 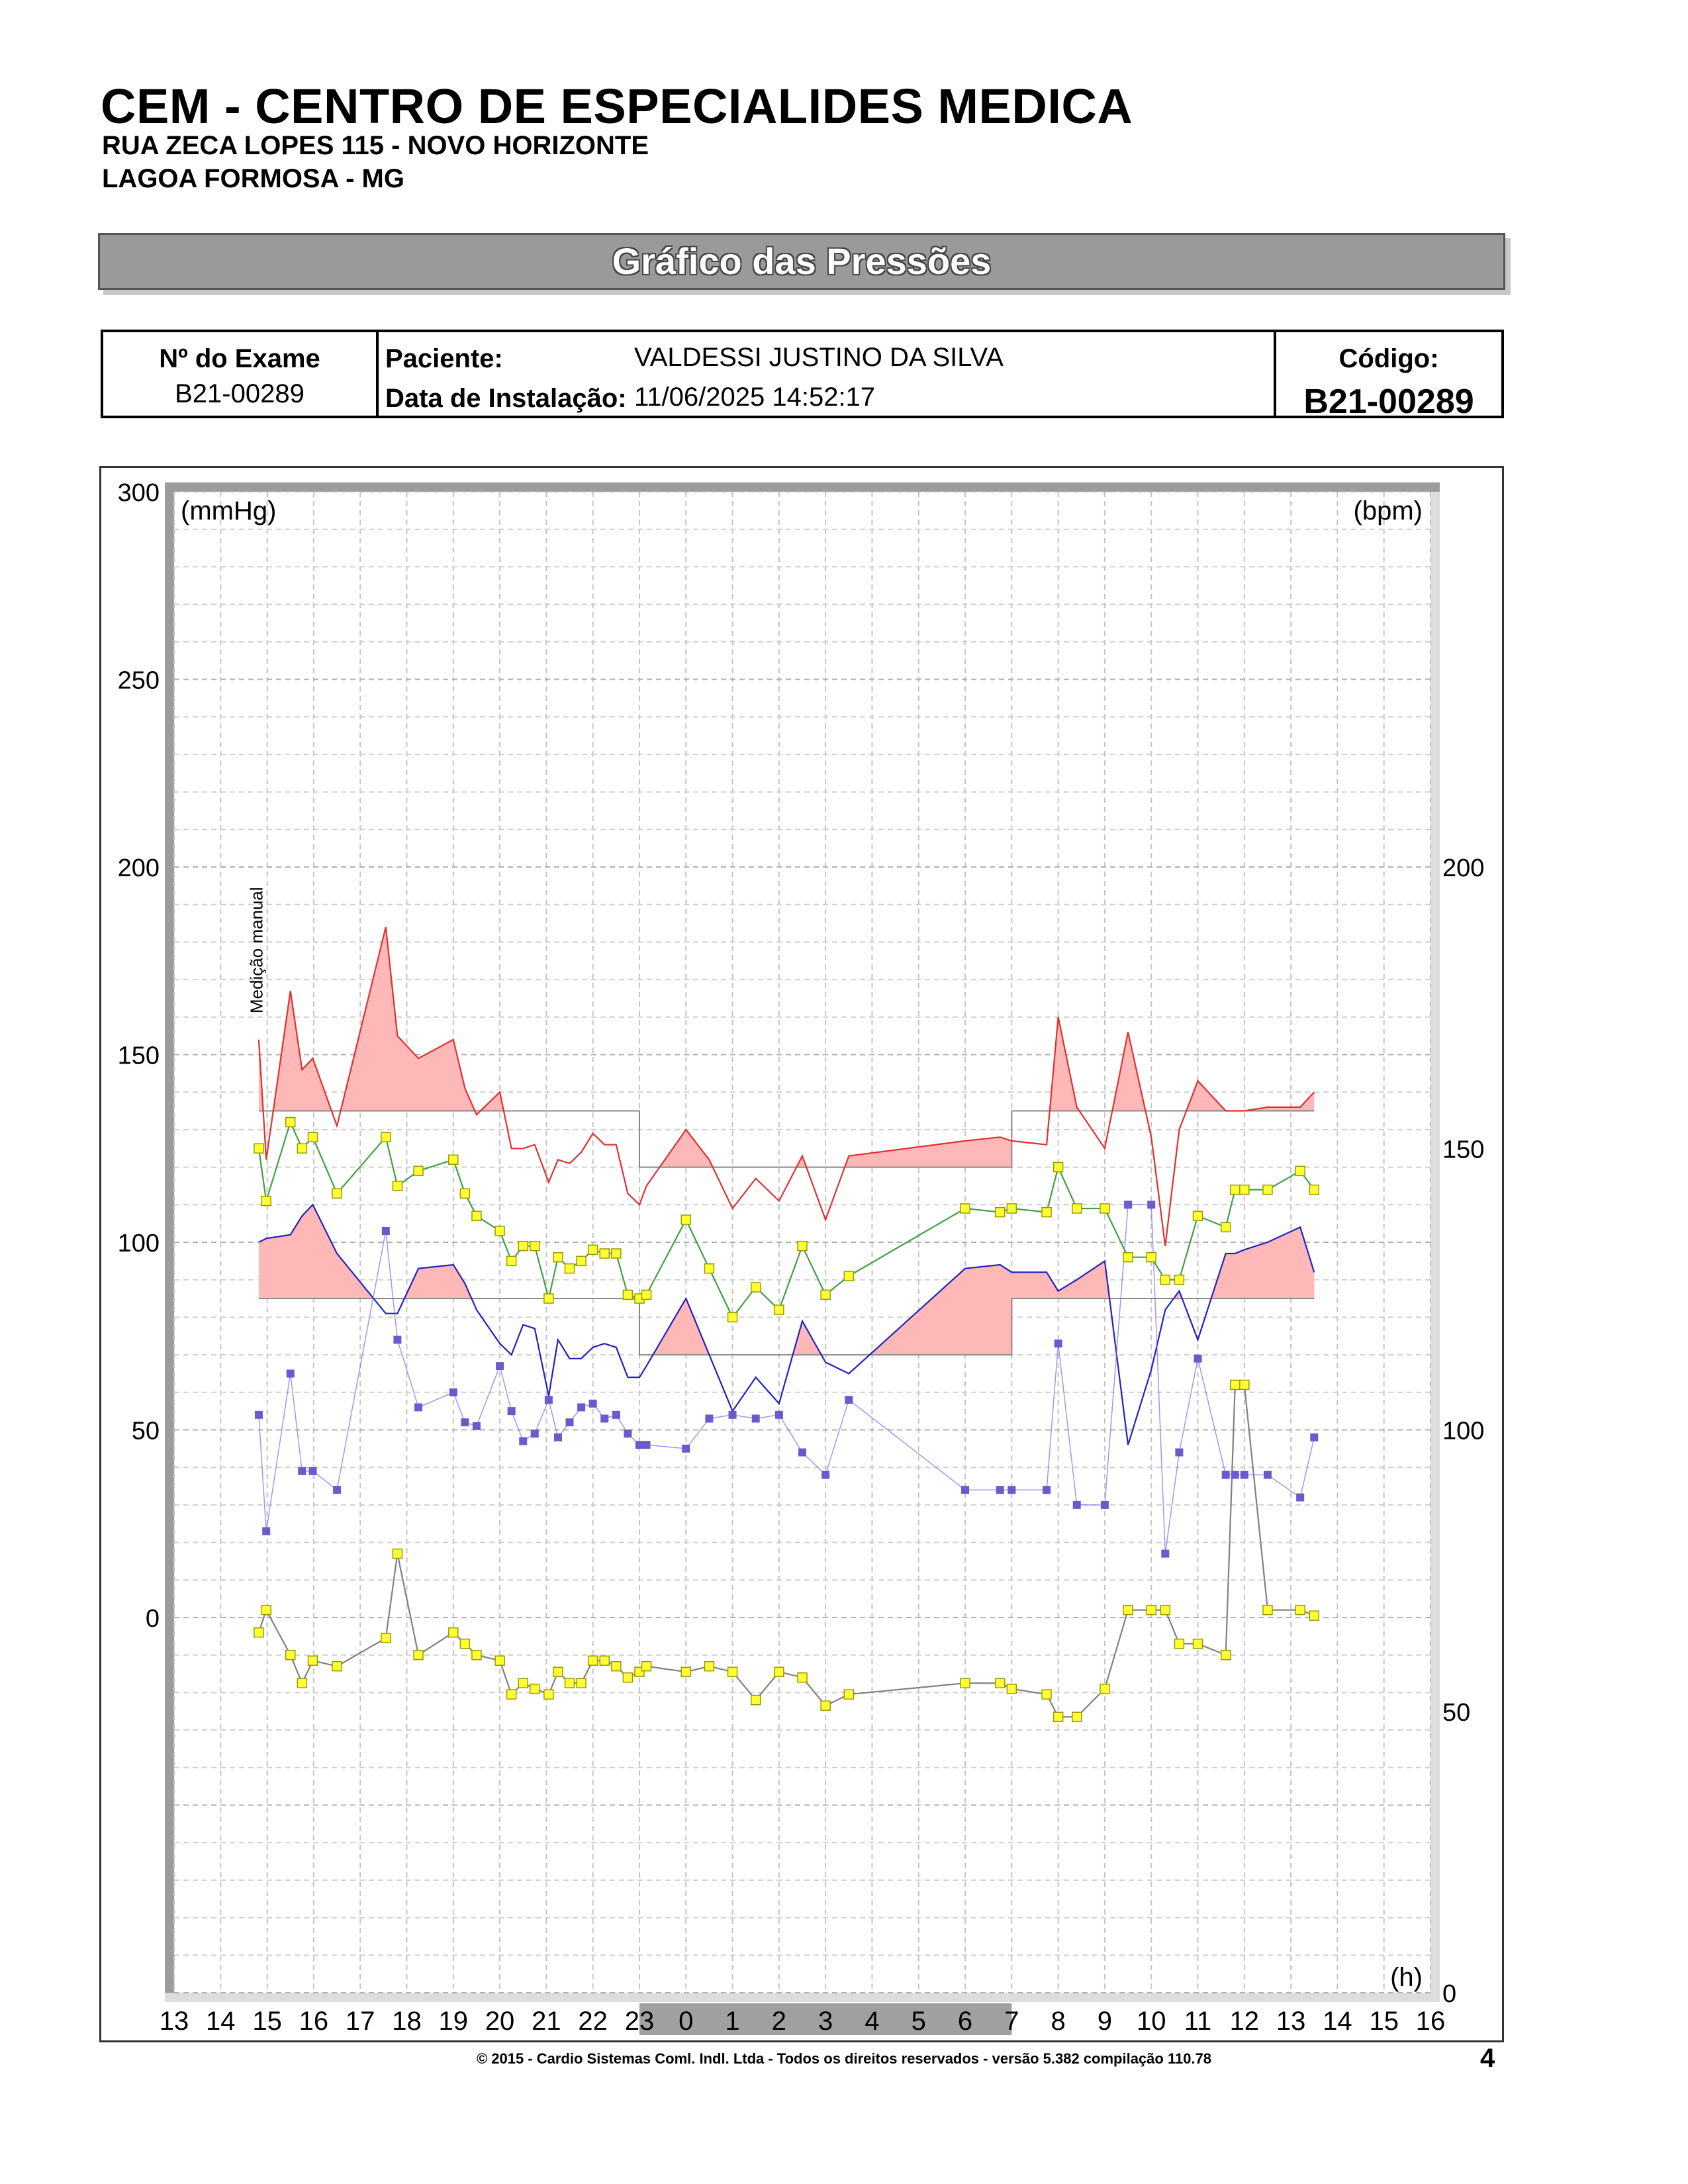 What do you see at coordinates (640, 2022) in the screenshot?
I see `x-axis-tick: 23` at bounding box center [640, 2022].